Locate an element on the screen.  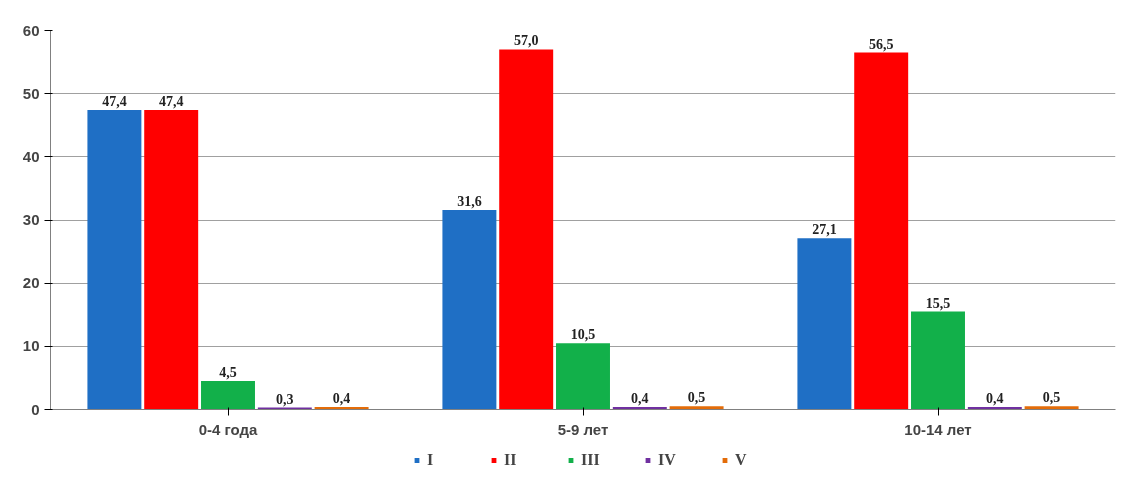
data-label: 0,3 is located at coordinates (285, 399).